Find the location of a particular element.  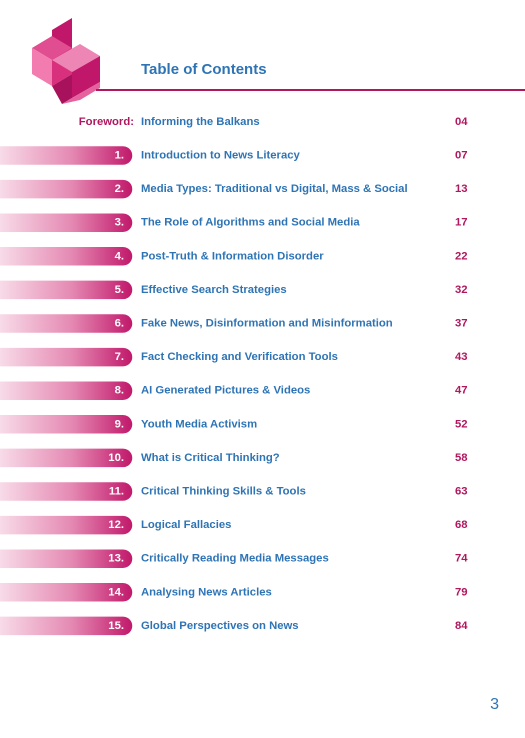

entry-title: Analysing News Articles is located at coordinates (206, 592).